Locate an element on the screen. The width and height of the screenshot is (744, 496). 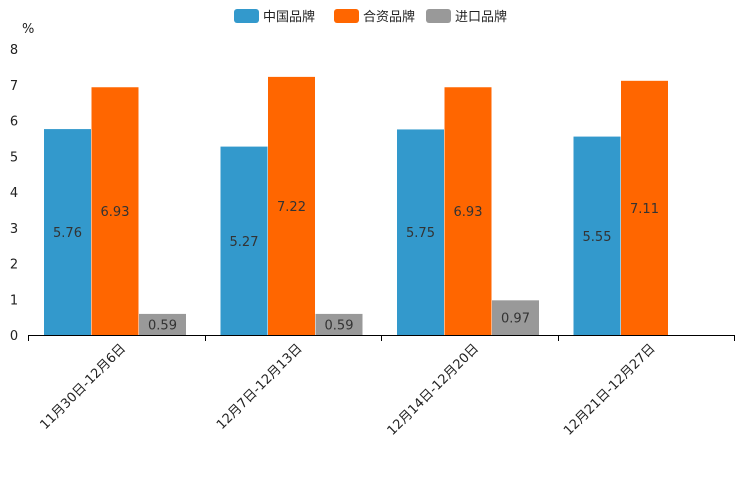
data-label: 7.22 is located at coordinates (291, 207).